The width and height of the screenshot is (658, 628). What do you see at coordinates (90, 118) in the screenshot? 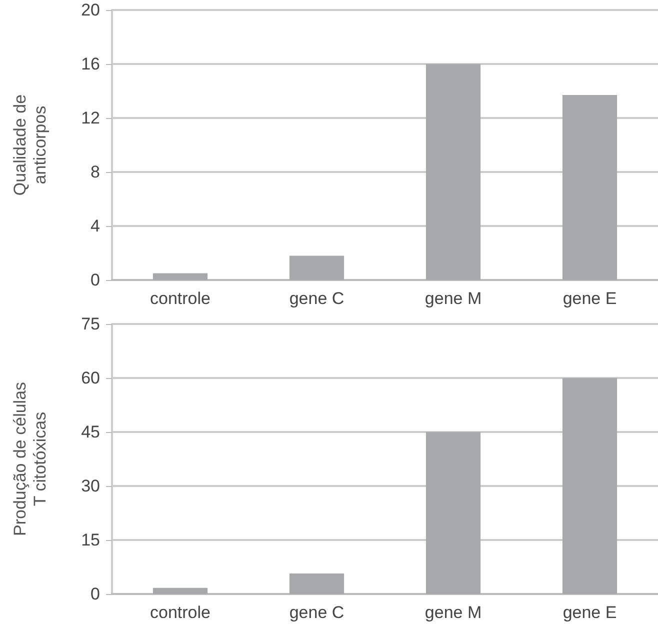
I see `y-tick-label: 12` at bounding box center [90, 118].